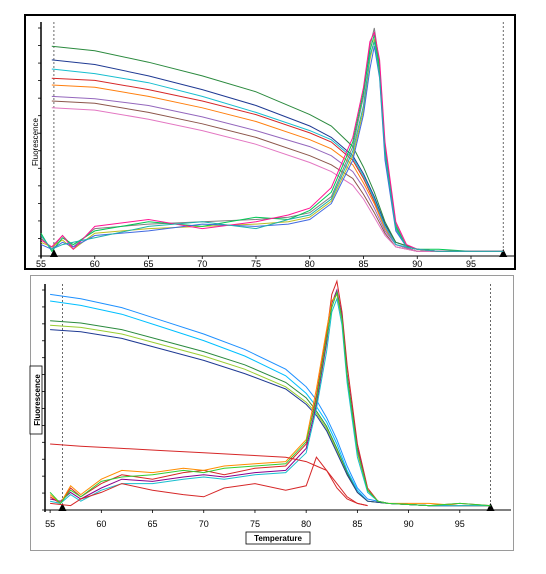  I want to click on x-axis-label: Temperature, so click(278, 538).